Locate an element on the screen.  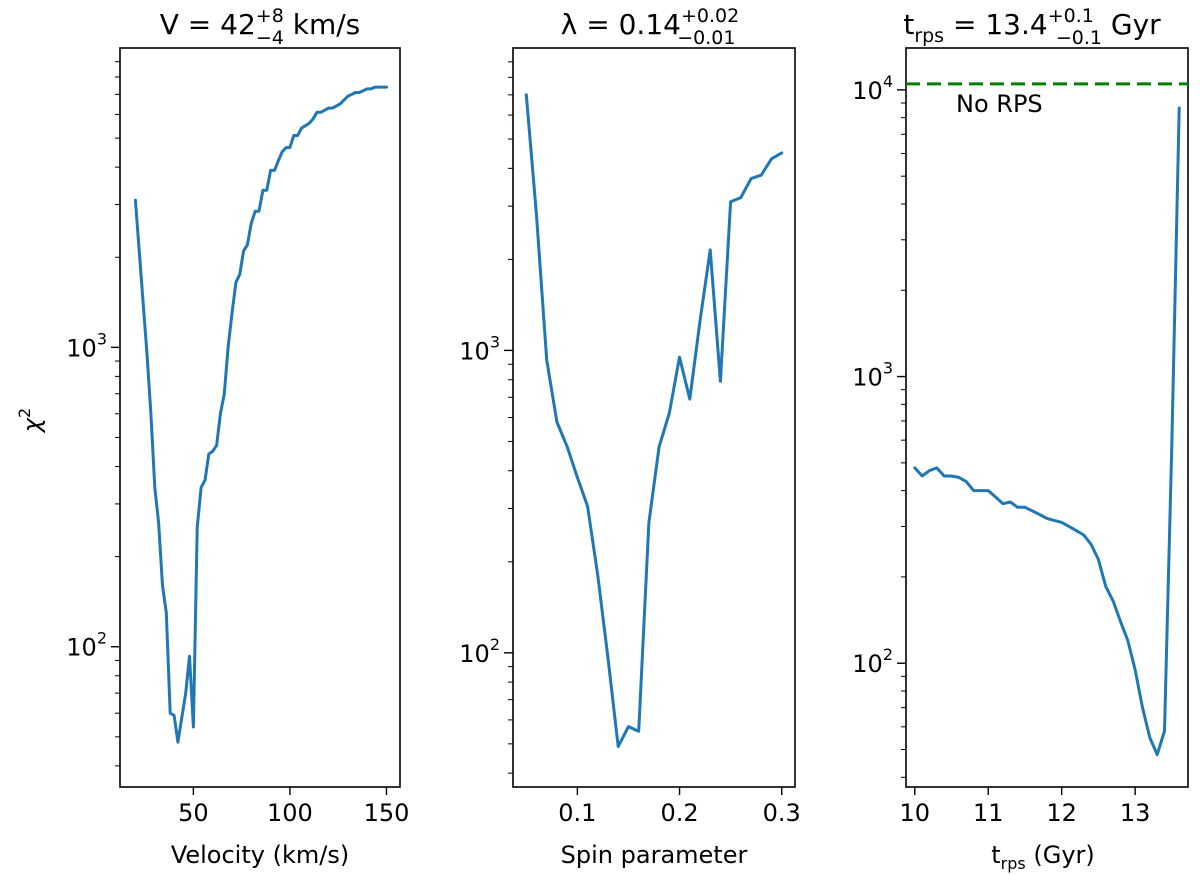
panel-trps-xtick-label: 11 is located at coordinates (988, 813).